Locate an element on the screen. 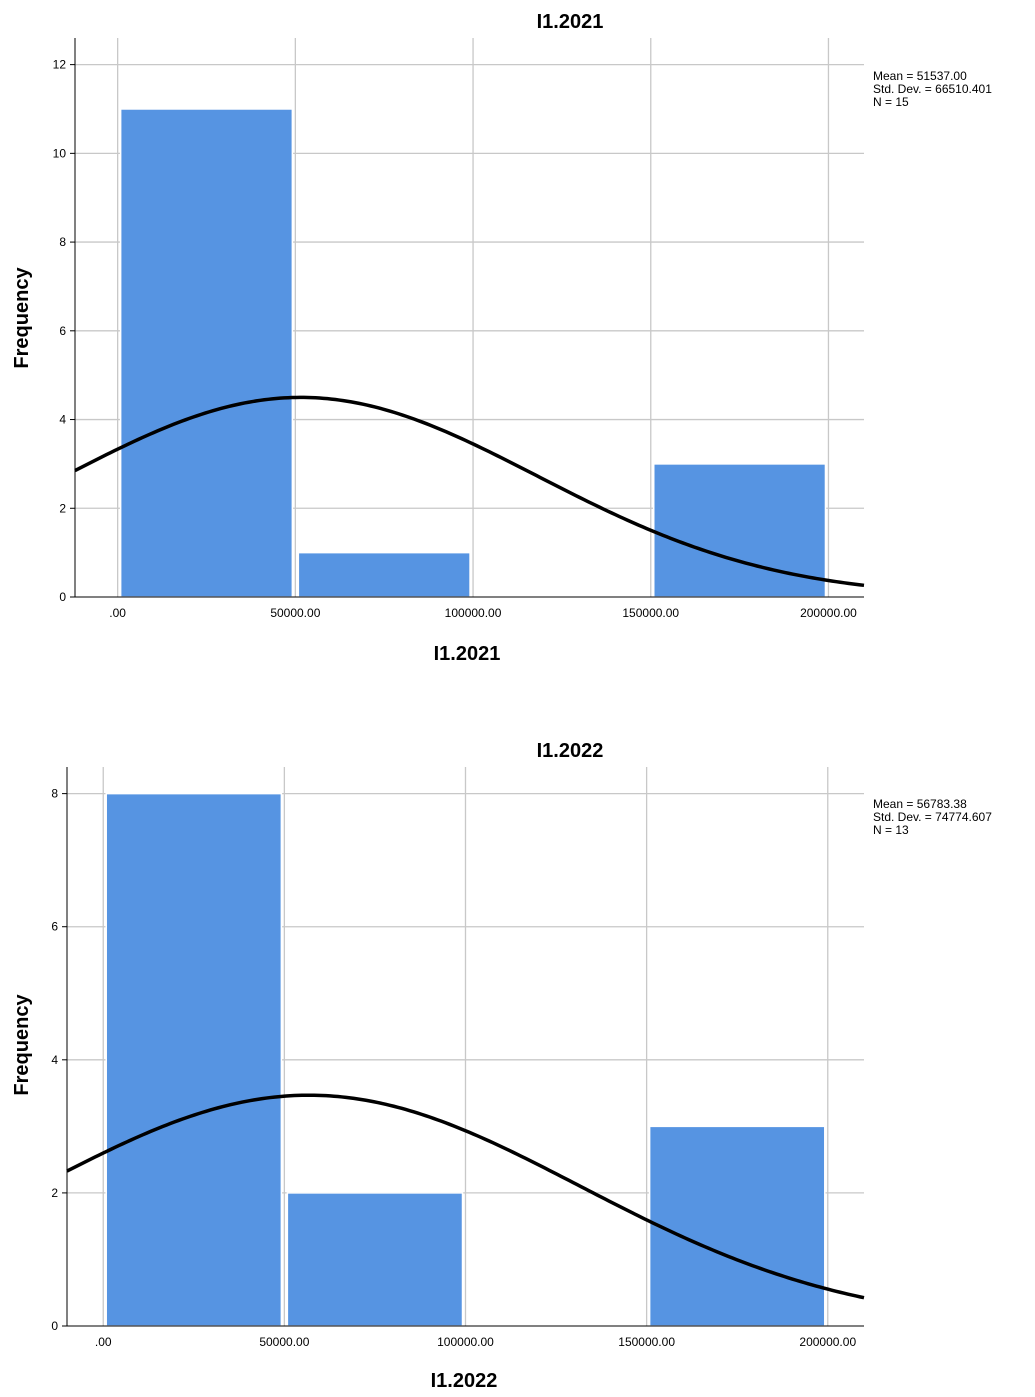 This screenshot has width=1035, height=1397. x-axis-title: I1.2022 is located at coordinates (464, 1381).